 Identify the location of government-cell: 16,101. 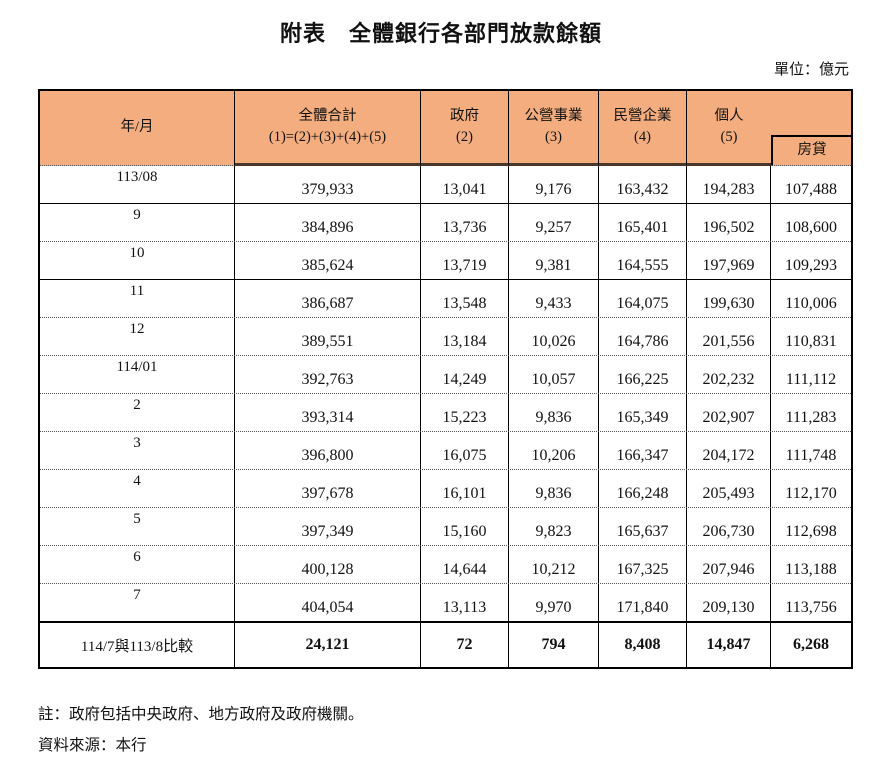
(465, 488).